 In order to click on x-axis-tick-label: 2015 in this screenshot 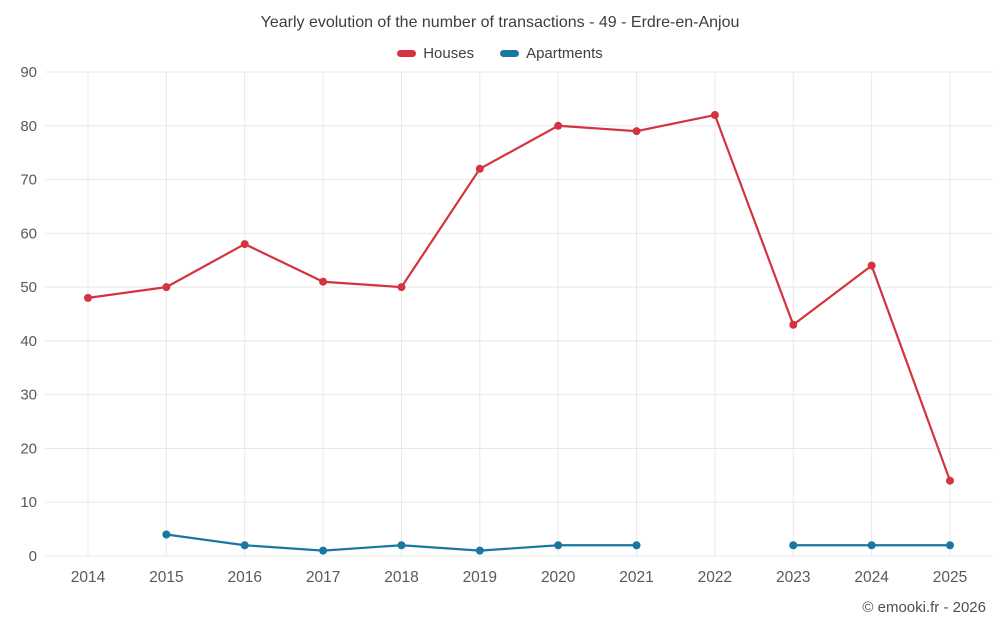, I will do `click(166, 577)`.